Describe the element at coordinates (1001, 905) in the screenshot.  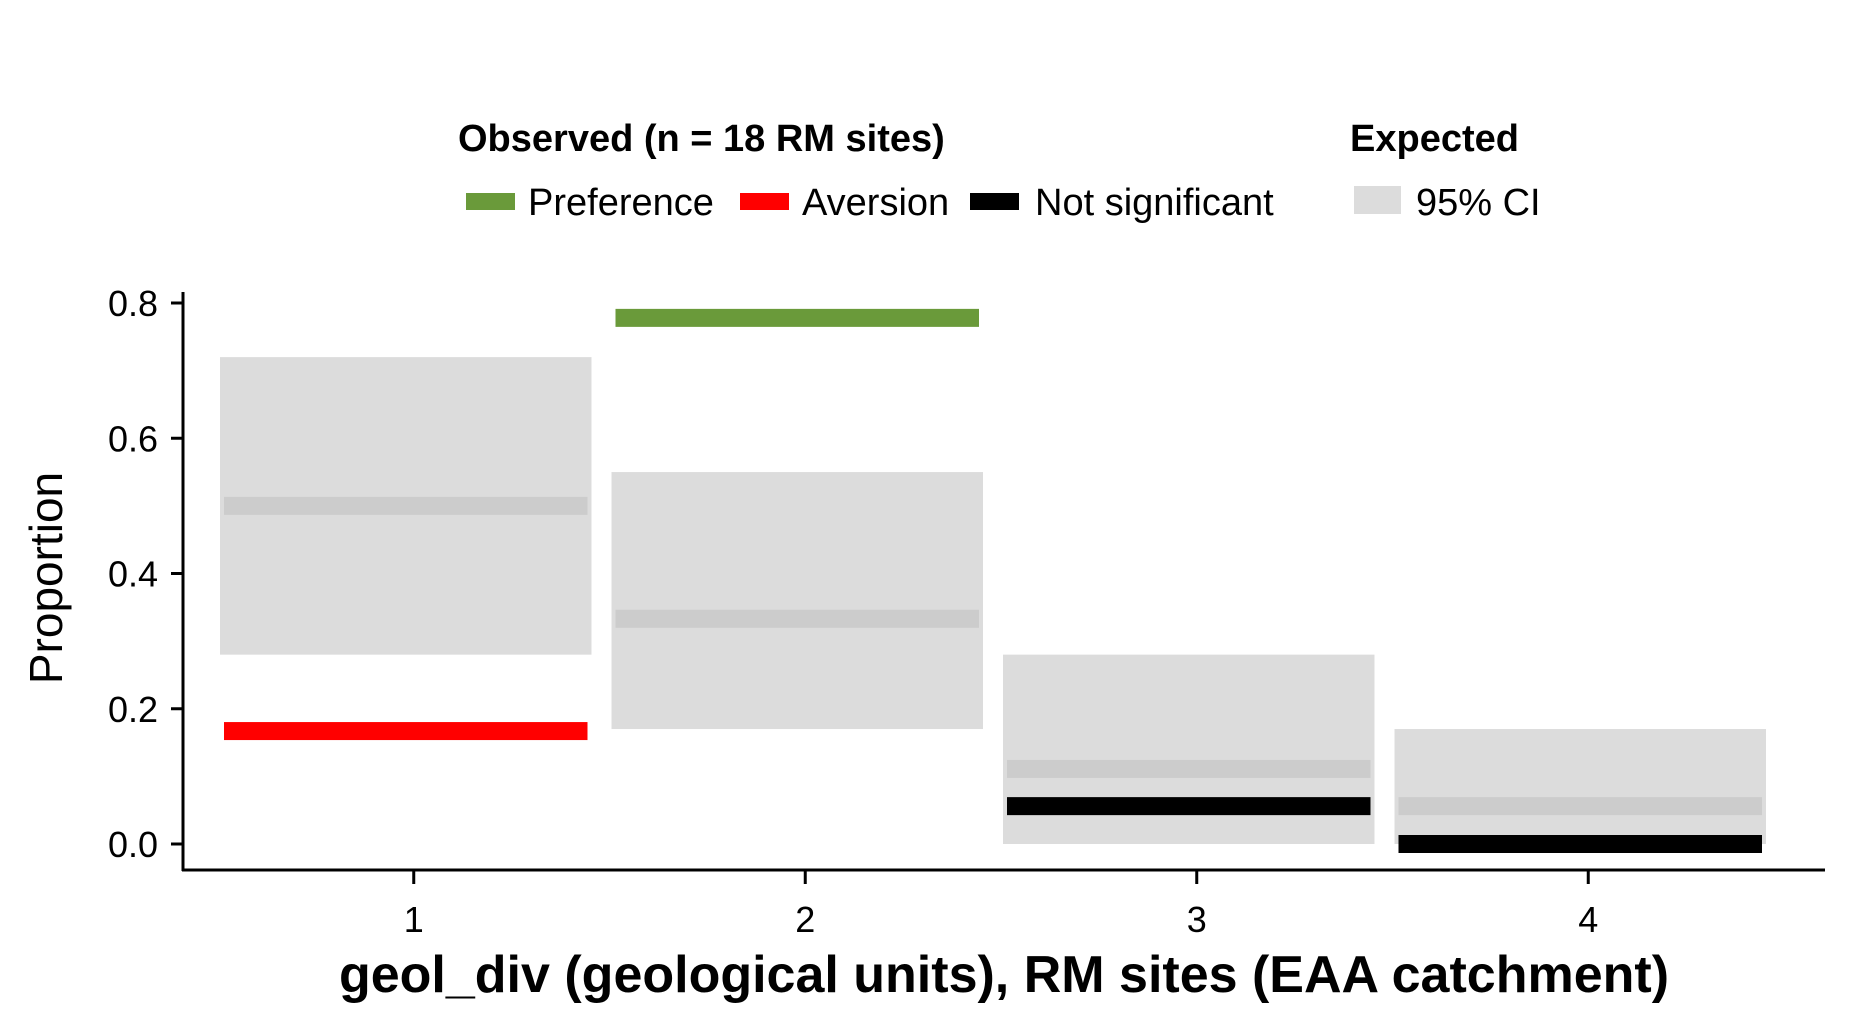
I see `x-ticks: 1 2 3 4` at that location.